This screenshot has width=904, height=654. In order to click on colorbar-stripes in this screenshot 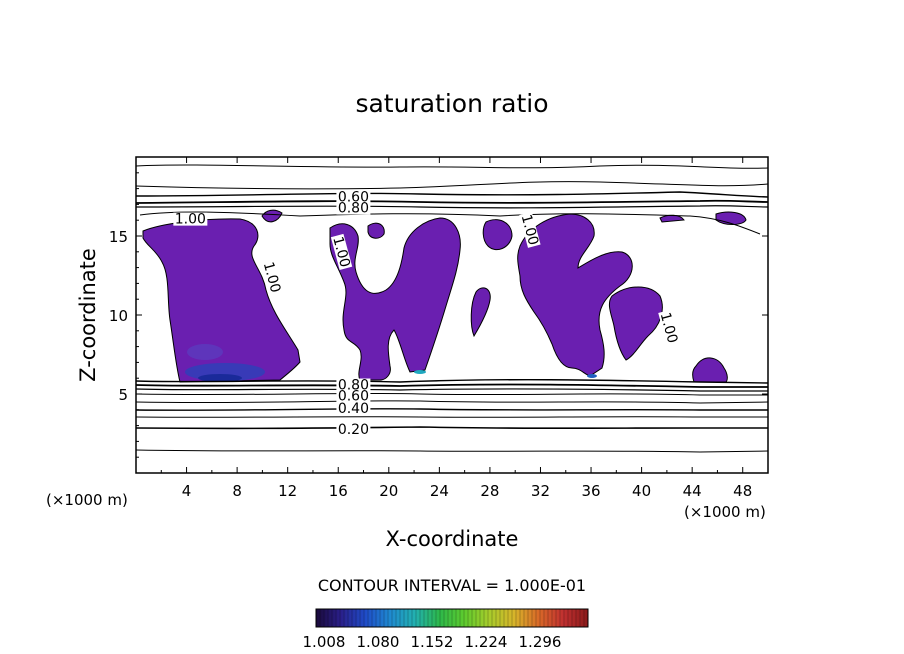, I will do `click(452, 618)`.